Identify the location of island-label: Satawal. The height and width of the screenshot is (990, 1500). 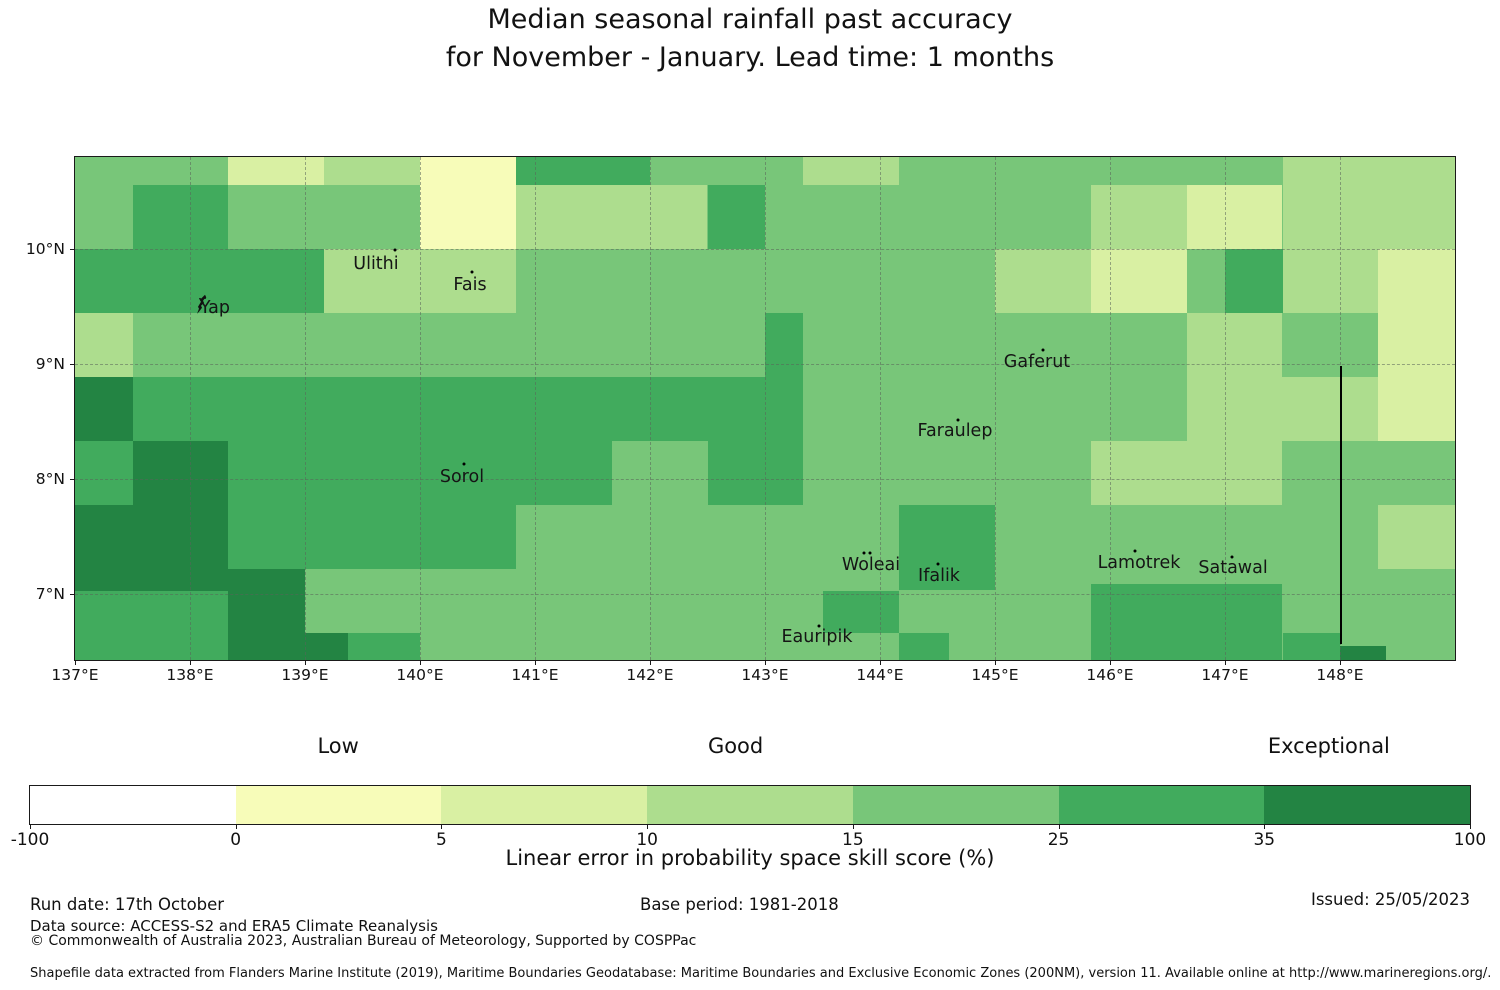
(1233, 568).